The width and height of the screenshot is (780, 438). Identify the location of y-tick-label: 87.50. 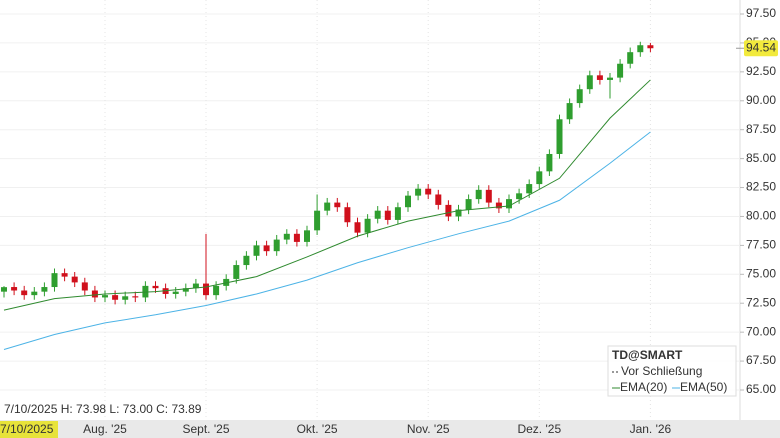
(761, 129).